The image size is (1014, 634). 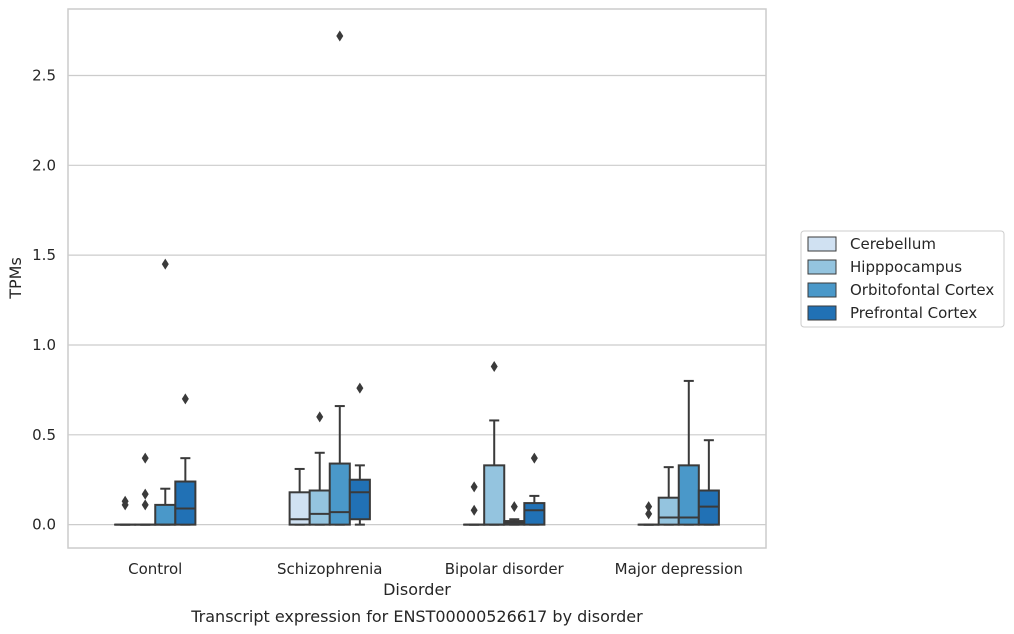 What do you see at coordinates (417, 589) in the screenshot?
I see `x-axis-label: Disorder` at bounding box center [417, 589].